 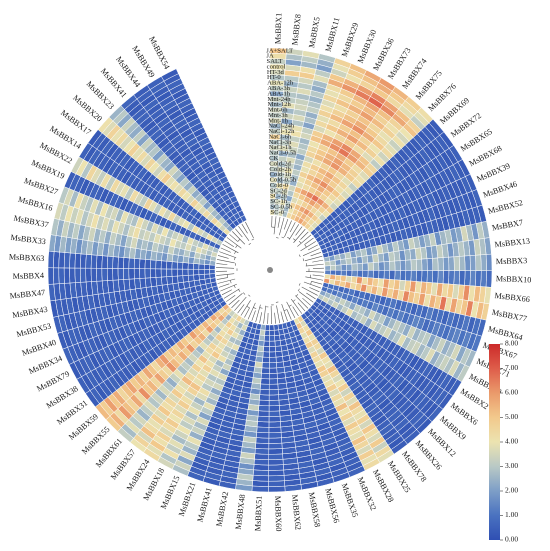 I want to click on condition-label: Mnt-1h, so click(x=278, y=120).